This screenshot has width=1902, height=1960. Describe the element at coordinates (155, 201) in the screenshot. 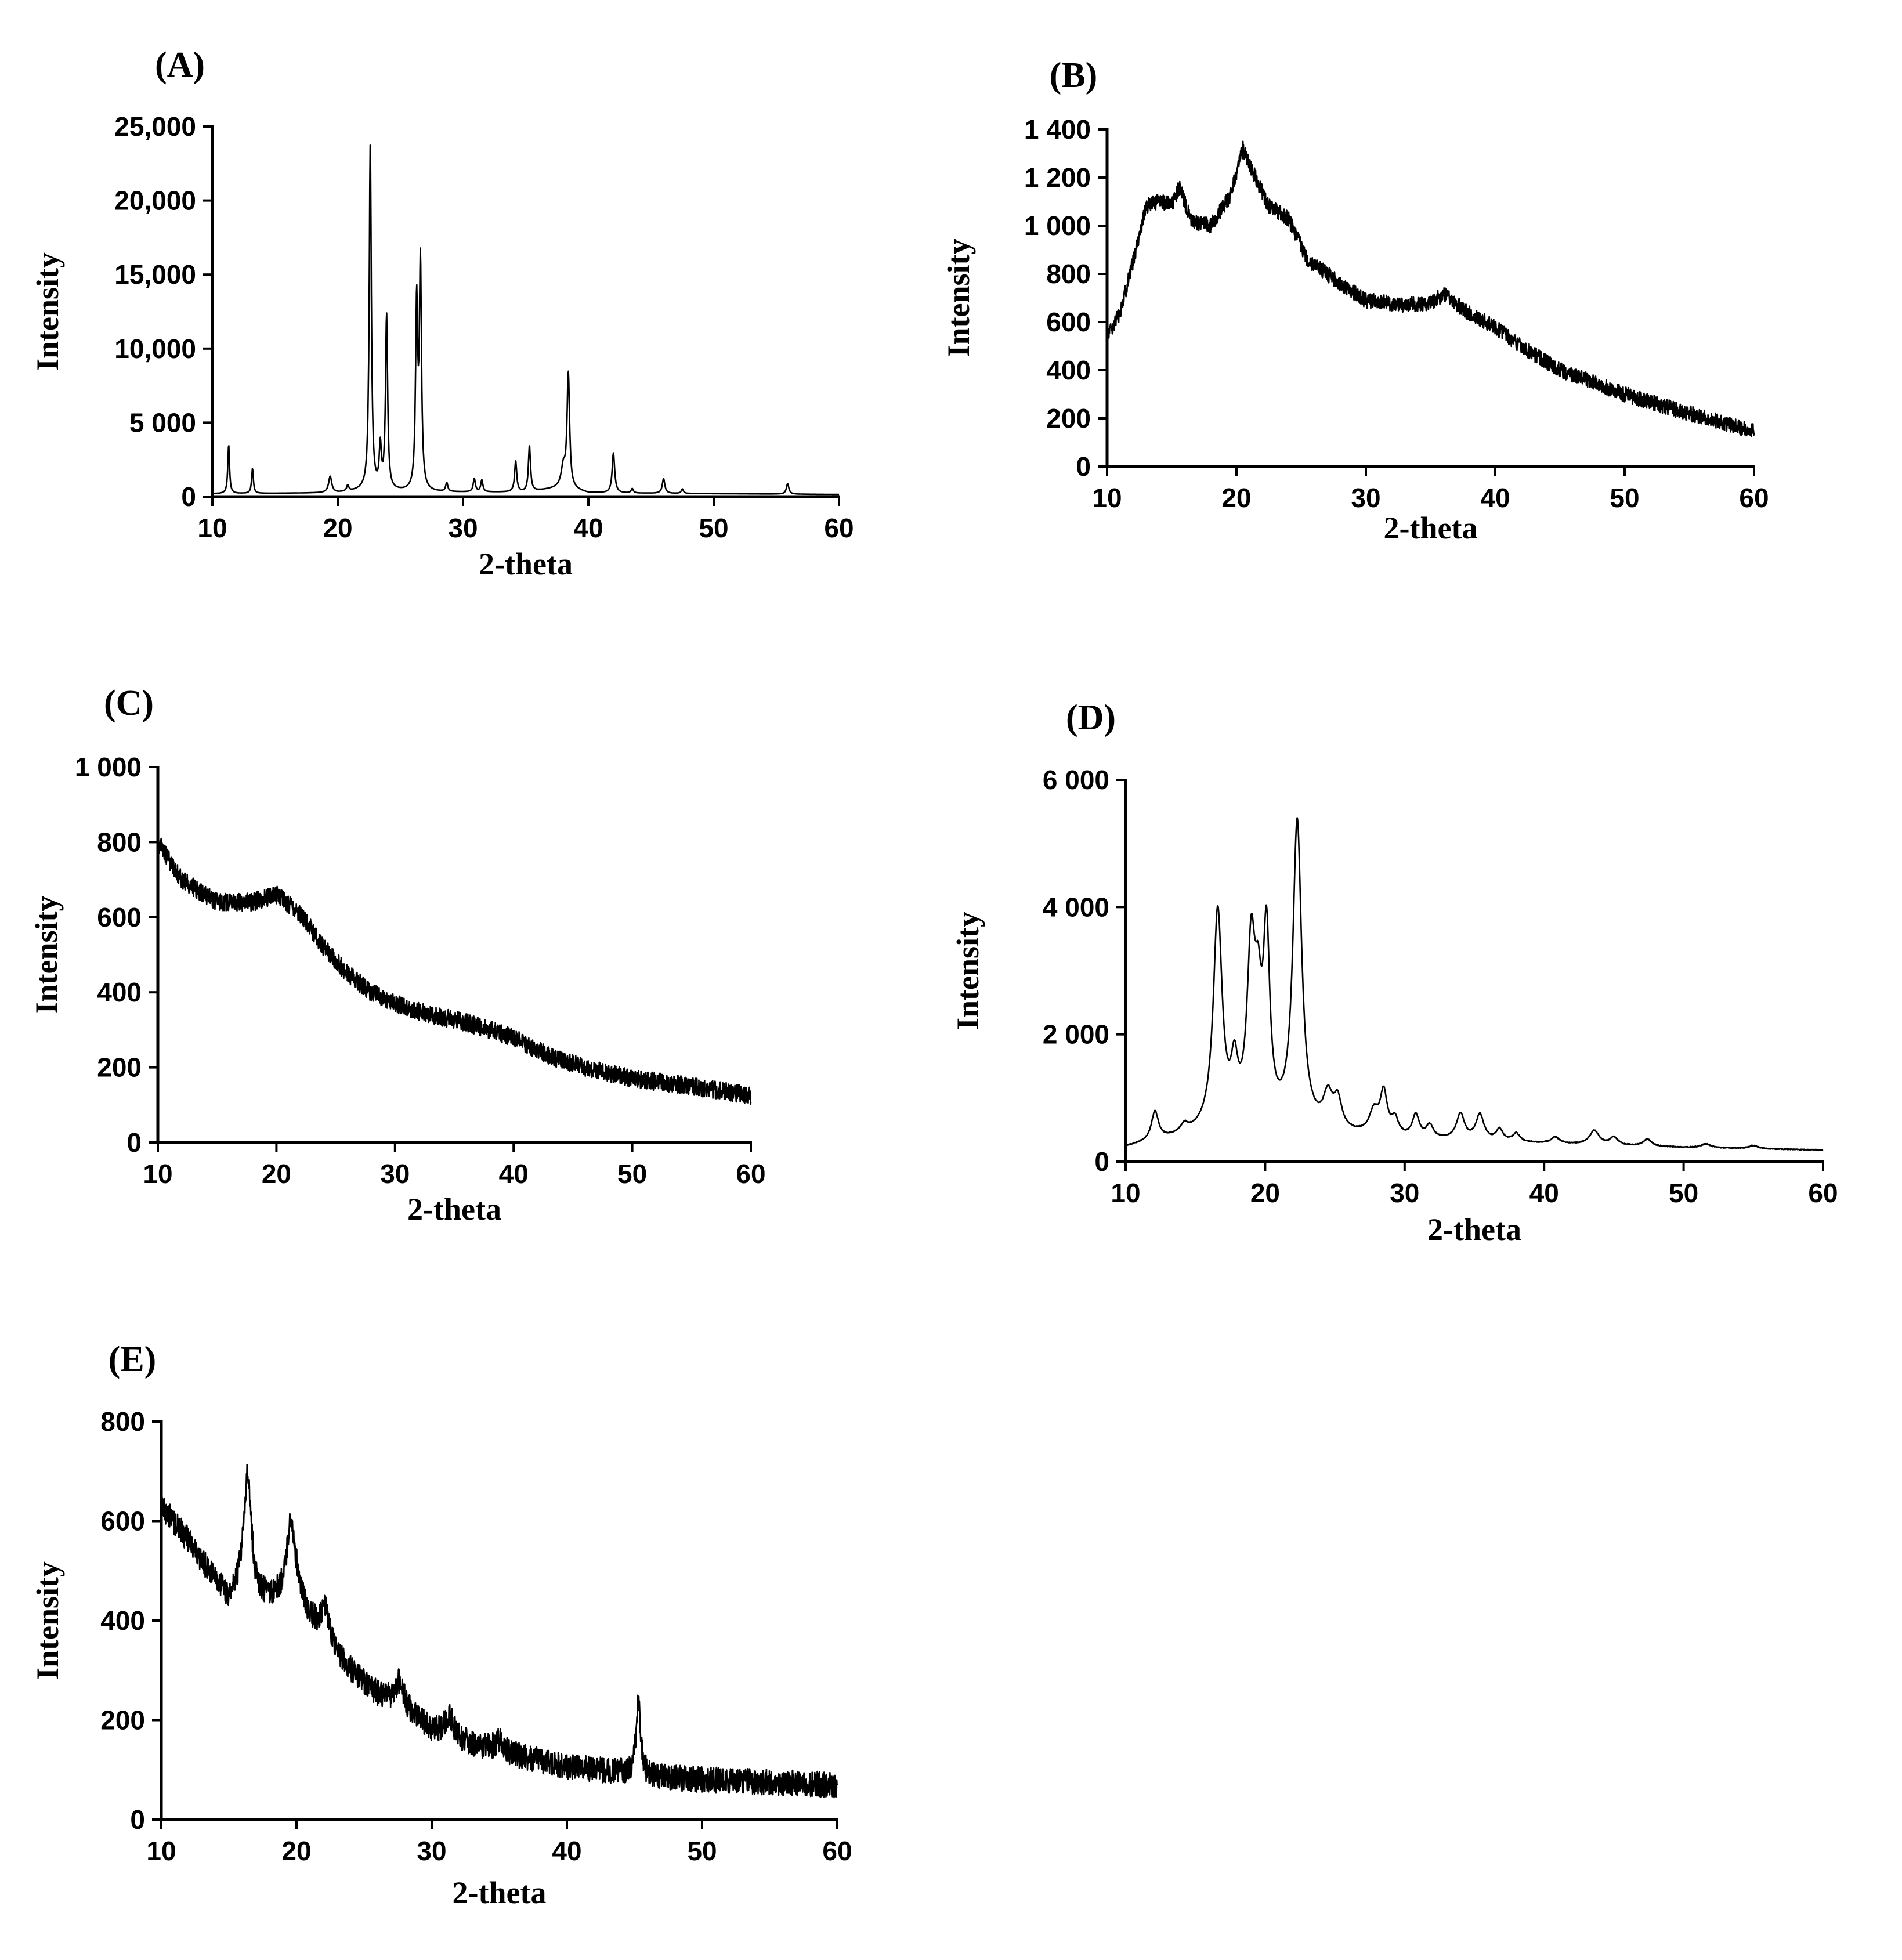

I see `y-tick-label: 20,000` at that location.